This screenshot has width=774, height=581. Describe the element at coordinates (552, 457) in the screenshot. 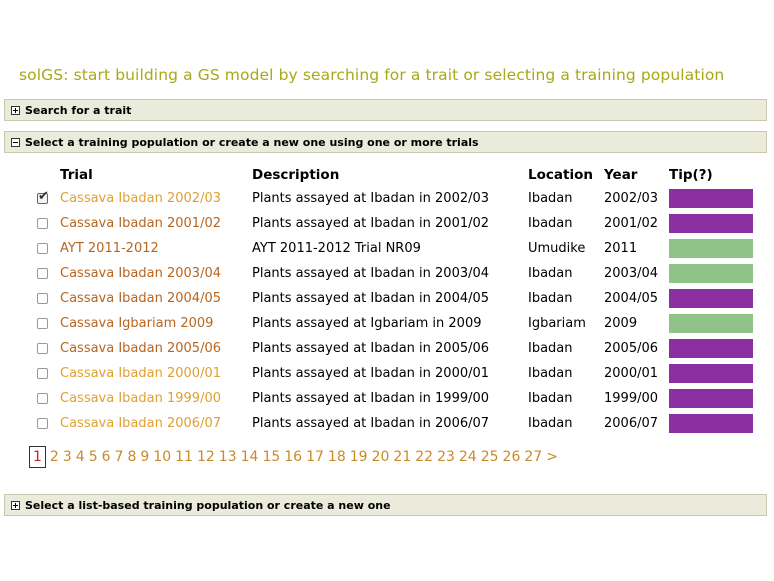

I see `page-next: >` at that location.